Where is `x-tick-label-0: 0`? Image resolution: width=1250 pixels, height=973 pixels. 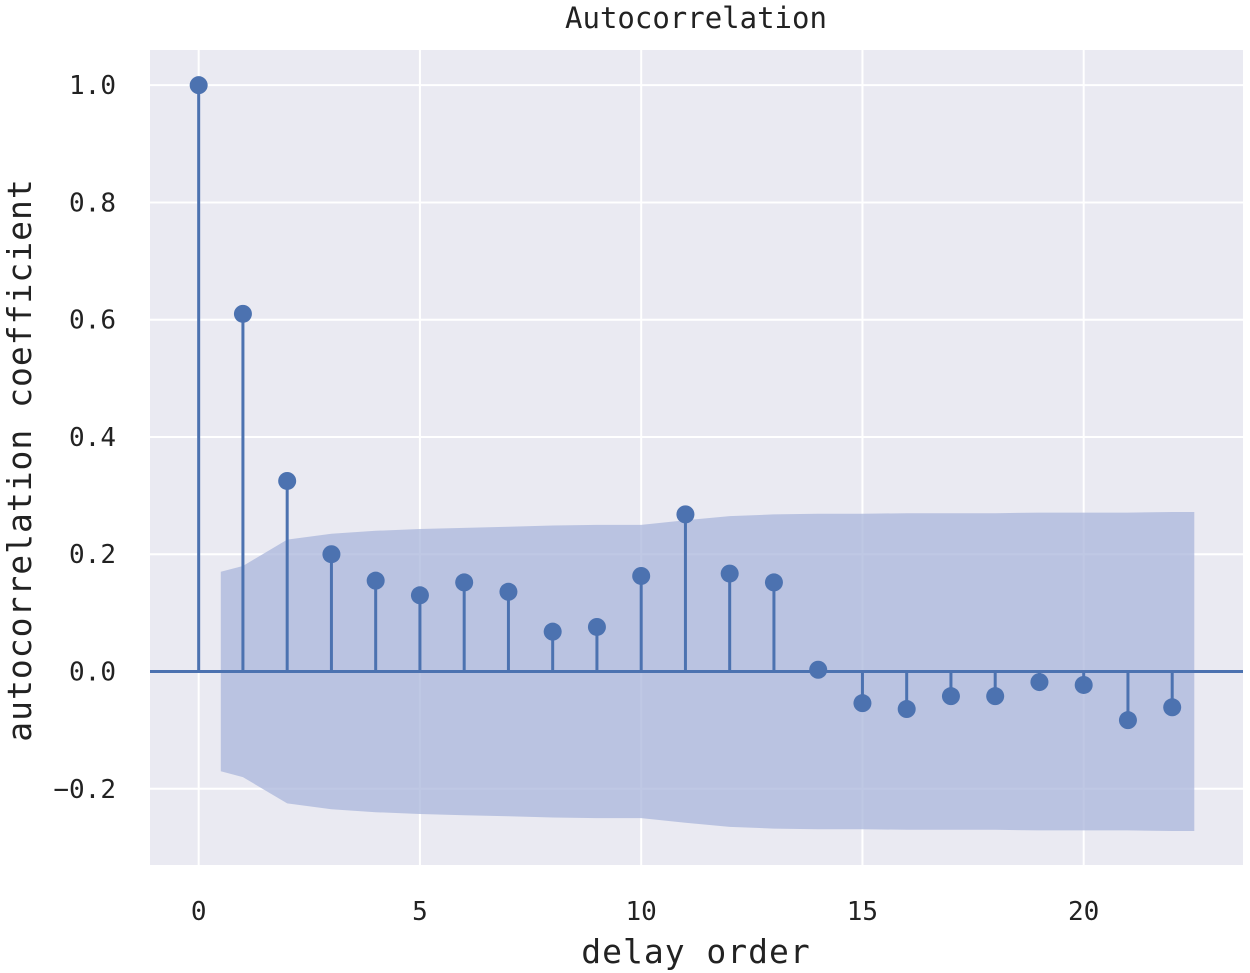 x-tick-label-0: 0 is located at coordinates (199, 912).